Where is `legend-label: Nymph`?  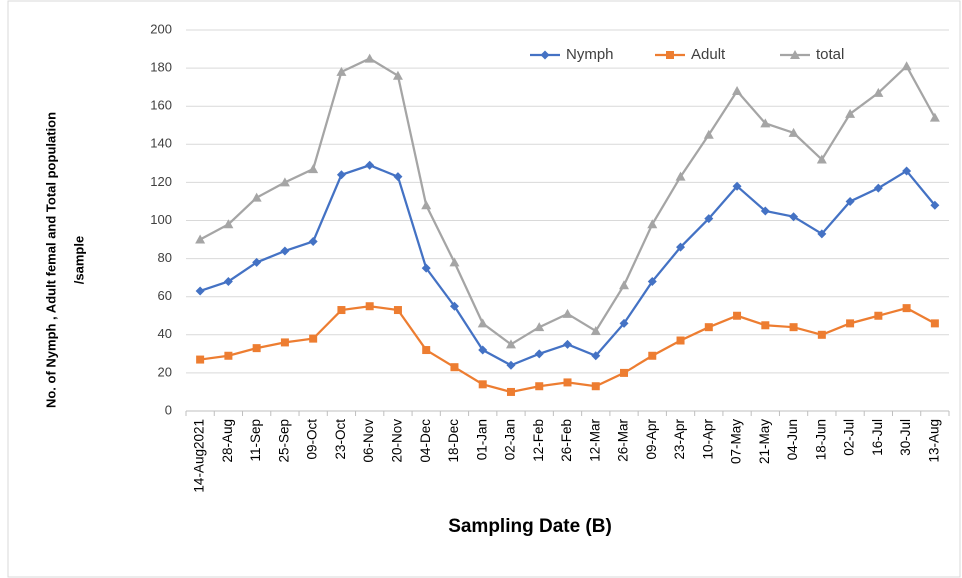
legend-label: Nymph is located at coordinates (590, 54).